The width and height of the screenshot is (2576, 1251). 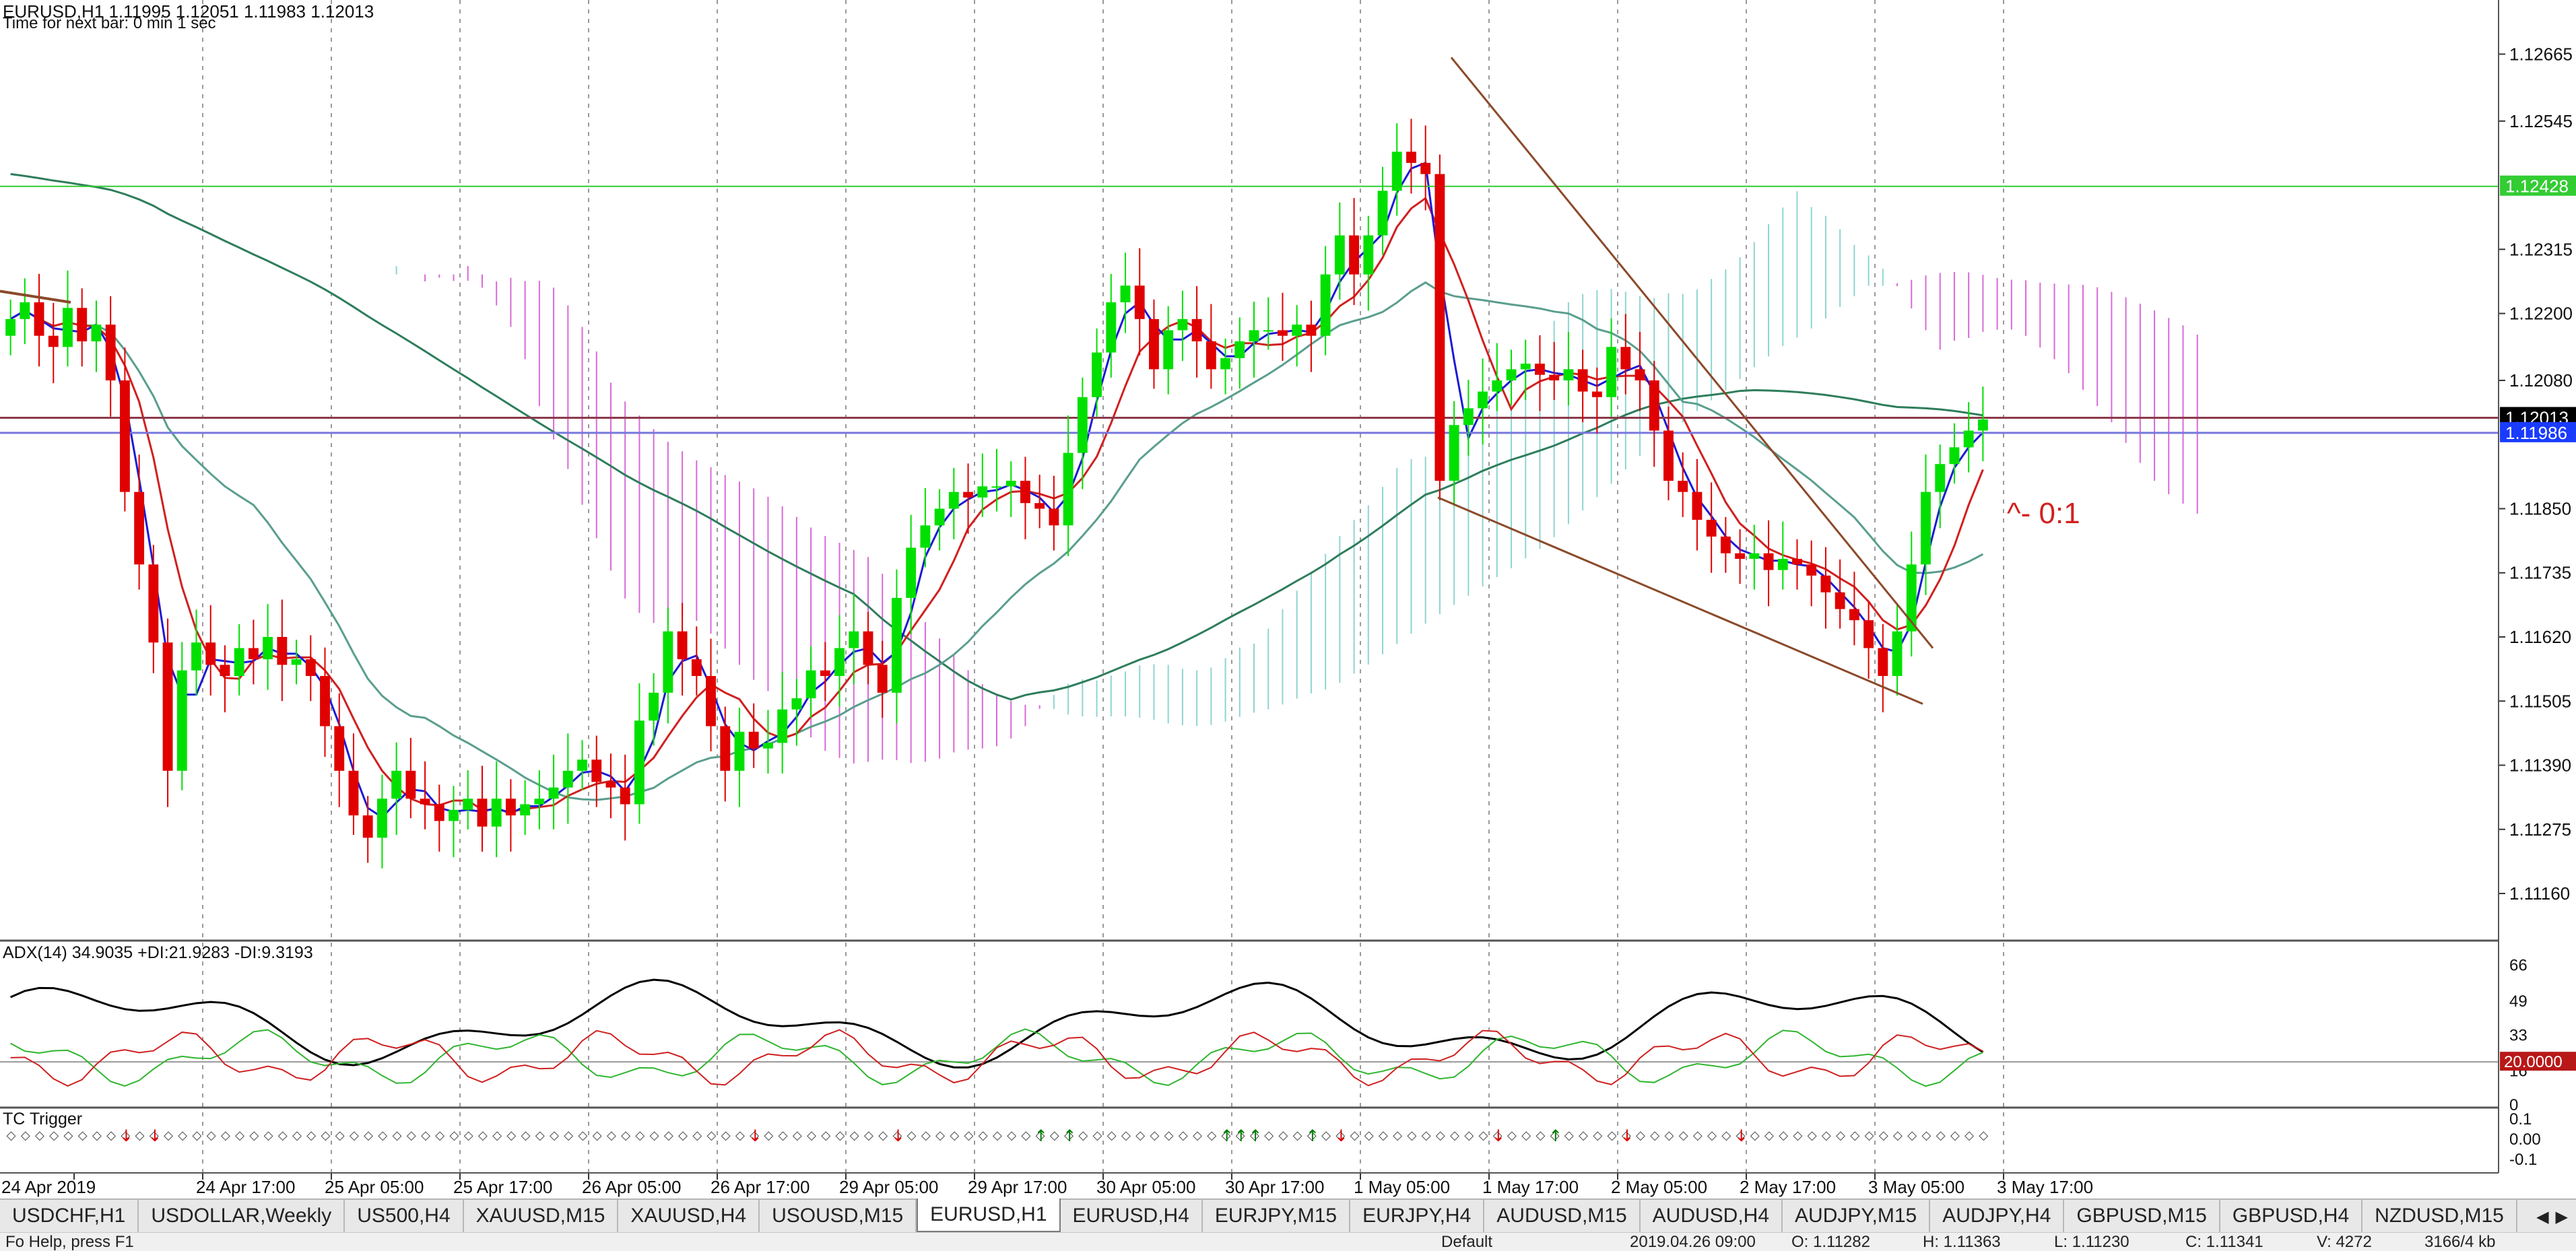 What do you see at coordinates (2291, 1216) in the screenshot?
I see `chart-tab: GBPUSD,H4` at bounding box center [2291, 1216].